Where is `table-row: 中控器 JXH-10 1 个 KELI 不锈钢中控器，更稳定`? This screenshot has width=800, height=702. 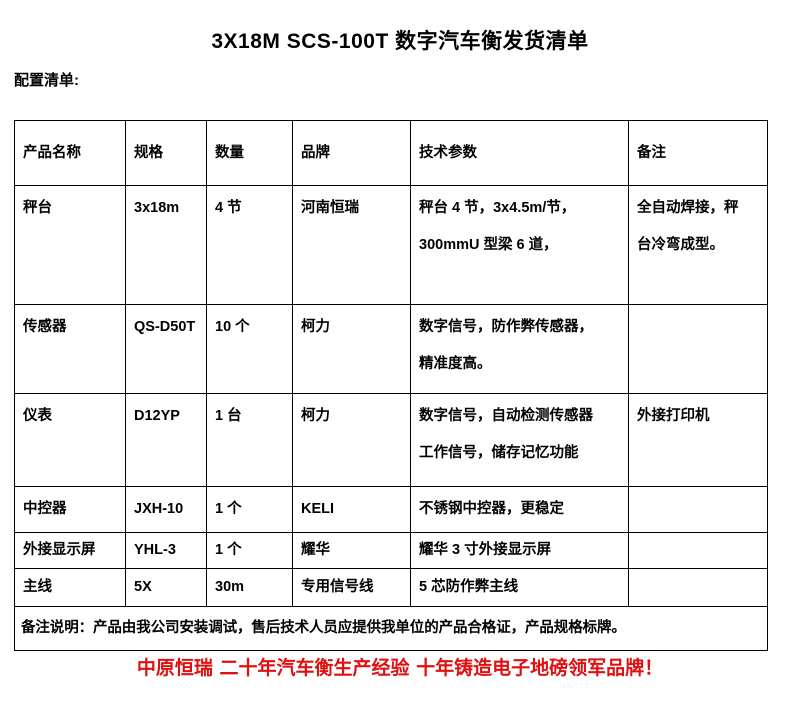 table-row: 中控器 JXH-10 1 个 KELI 不锈钢中控器，更稳定 is located at coordinates (391, 509).